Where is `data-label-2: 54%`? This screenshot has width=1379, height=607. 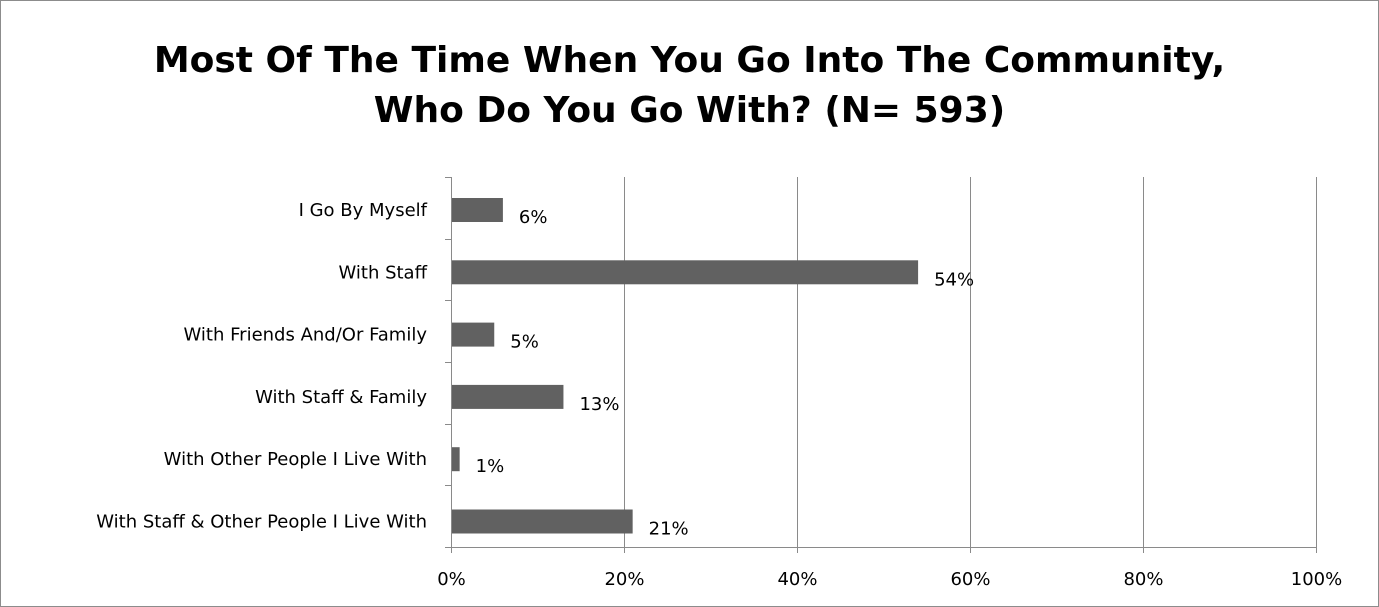
data-label-2: 54% is located at coordinates (954, 279).